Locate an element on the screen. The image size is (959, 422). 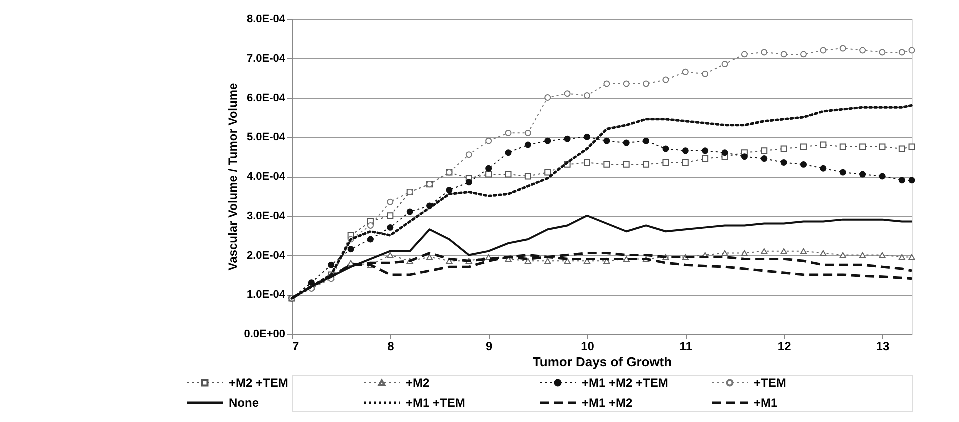
y-tick-label: 4.0E-04 is located at coordinates (266, 177).